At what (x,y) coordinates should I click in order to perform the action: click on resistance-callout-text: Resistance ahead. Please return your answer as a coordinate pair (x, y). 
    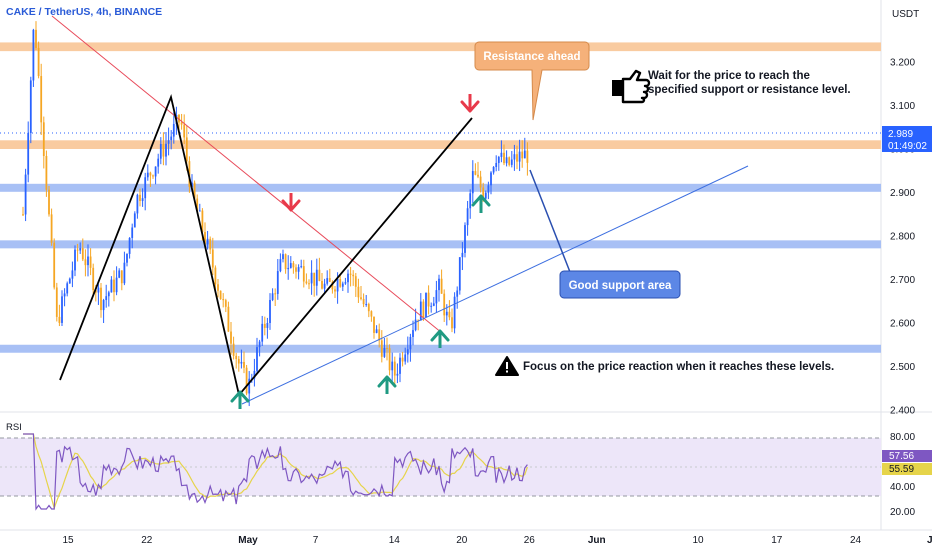
    Looking at the image, I should click on (531, 57).